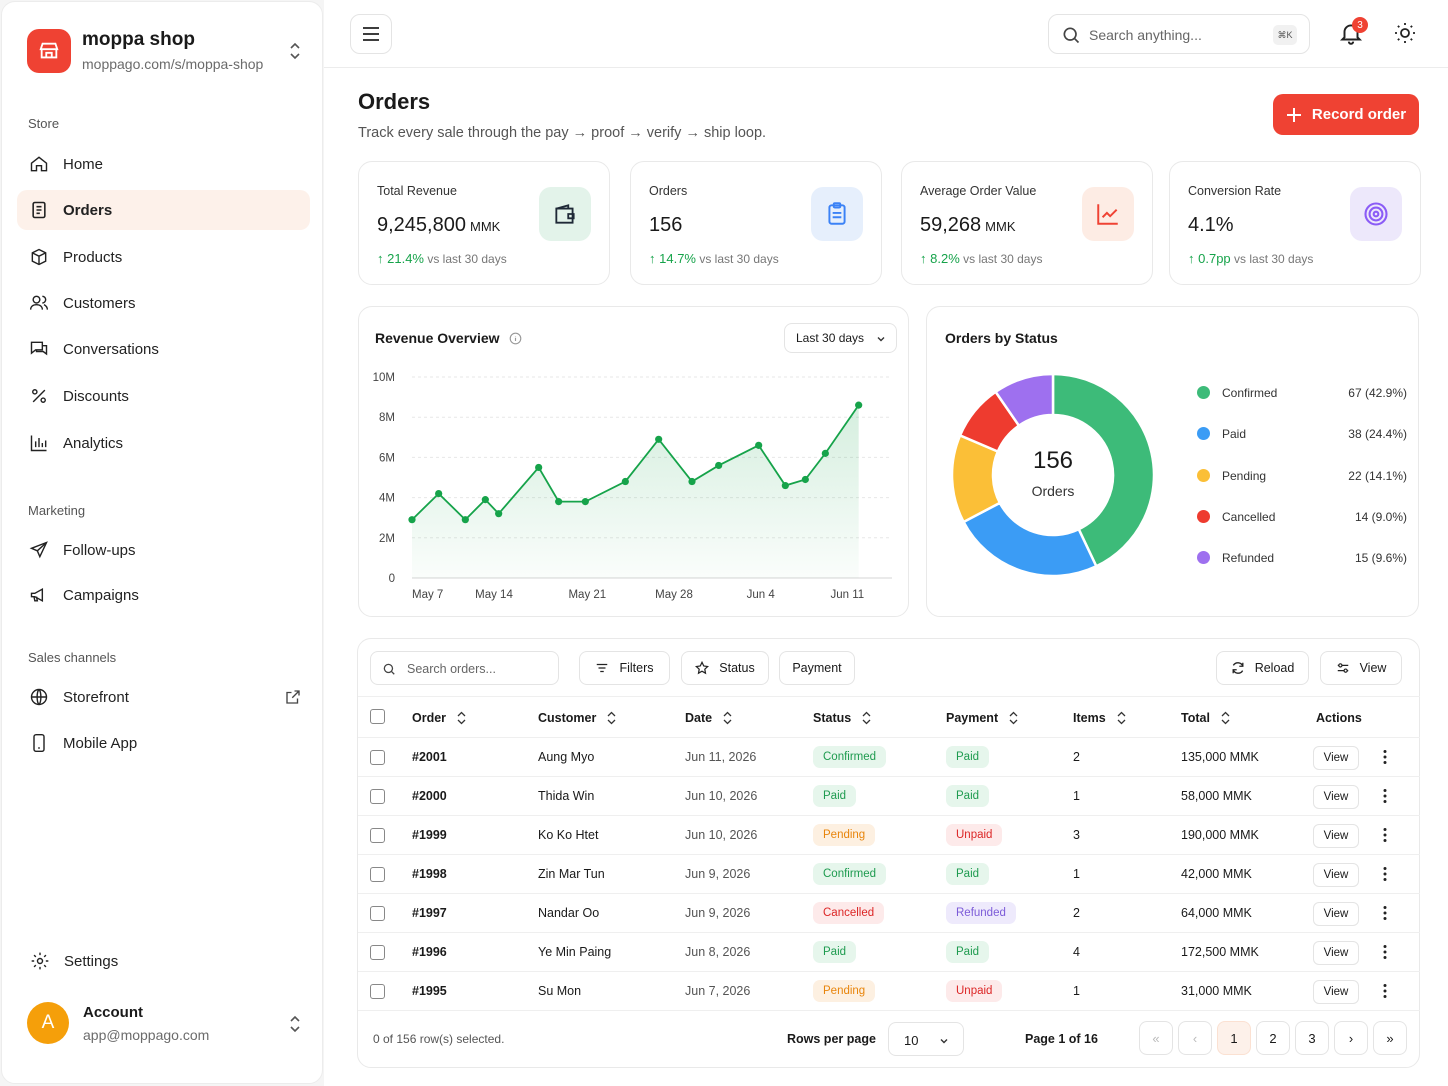 The image size is (1448, 1086). I want to click on column-header-items: Items, so click(1100, 718).